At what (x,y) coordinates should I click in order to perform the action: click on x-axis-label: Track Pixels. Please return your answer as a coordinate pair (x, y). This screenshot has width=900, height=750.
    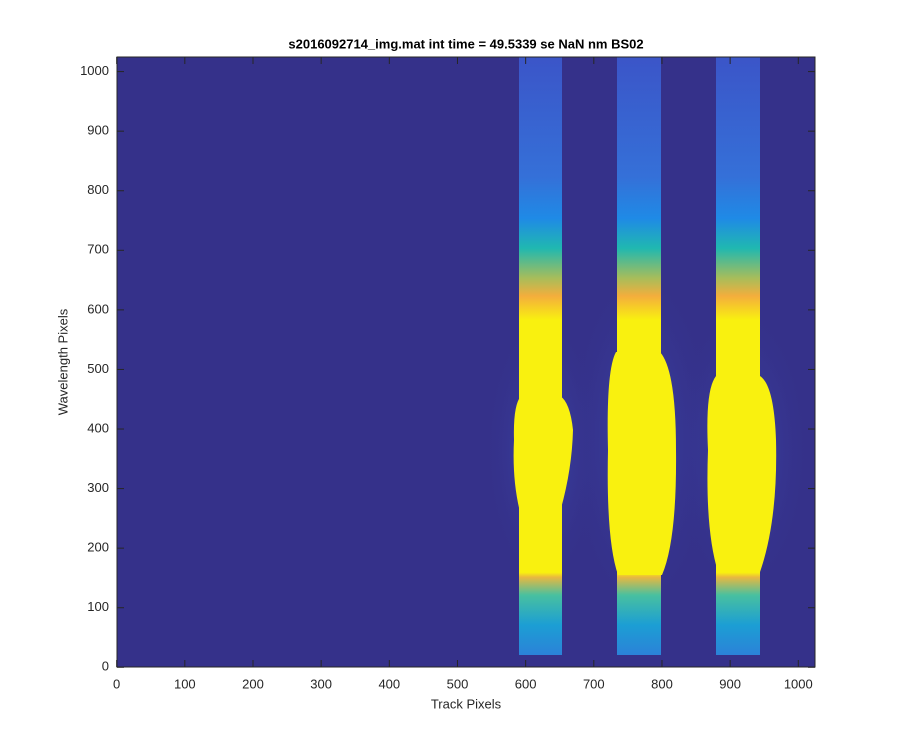
    Looking at the image, I should click on (466, 703).